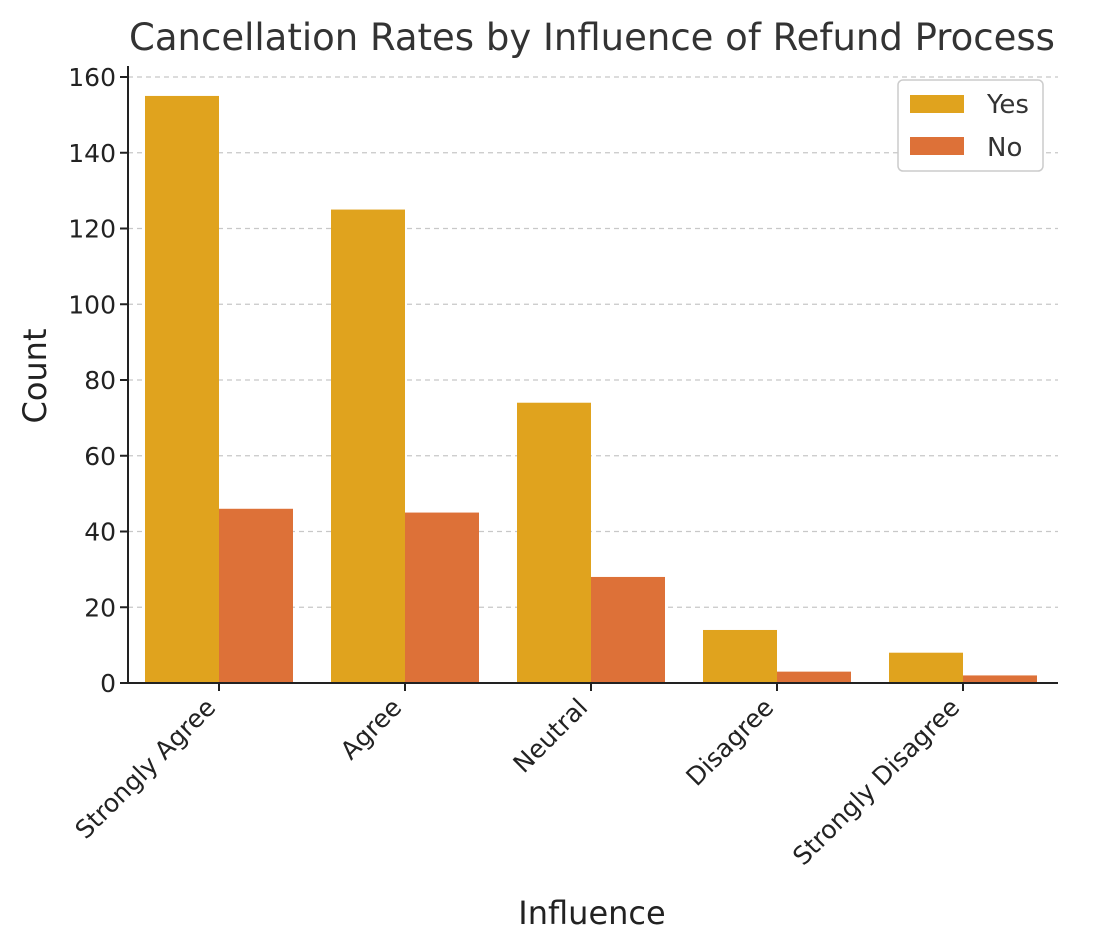 The image size is (1098, 951). Describe the element at coordinates (591, 913) in the screenshot. I see `x-axis-label: Influence` at that location.